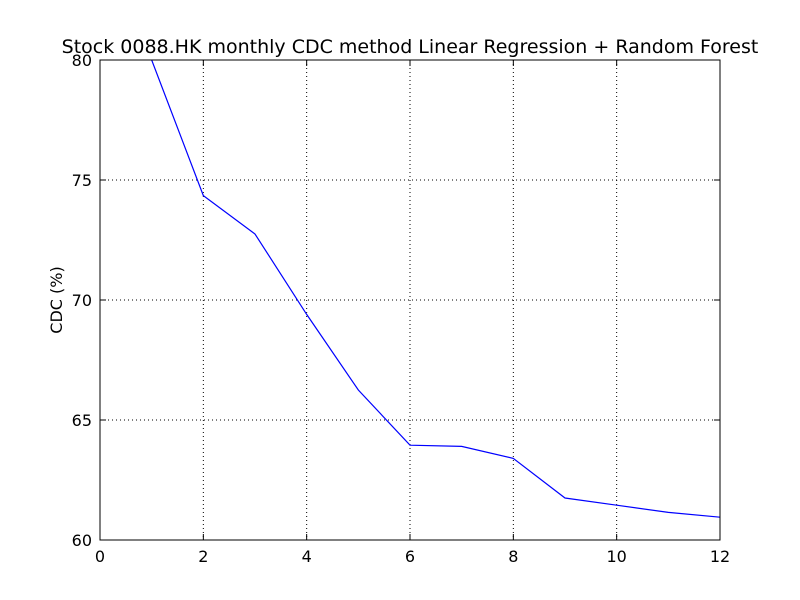 This screenshot has width=800, height=600. Describe the element at coordinates (307, 556) in the screenshot. I see `x-tick-label: 4` at that location.